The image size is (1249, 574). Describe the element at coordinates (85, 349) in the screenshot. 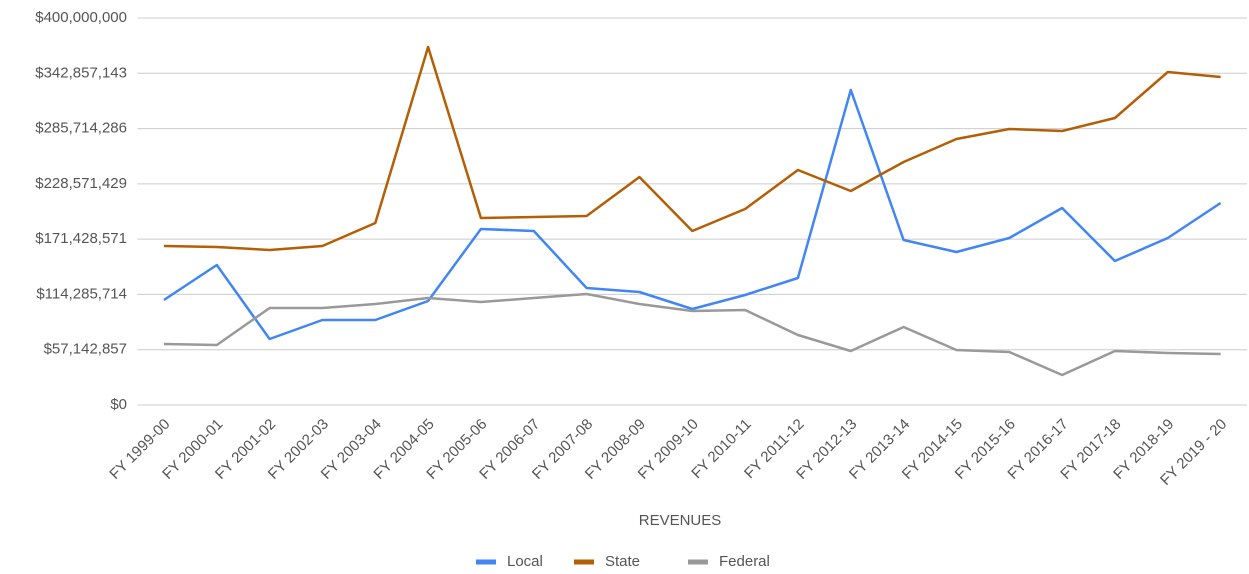

I see `y-tick-label: $57,142,857` at that location.